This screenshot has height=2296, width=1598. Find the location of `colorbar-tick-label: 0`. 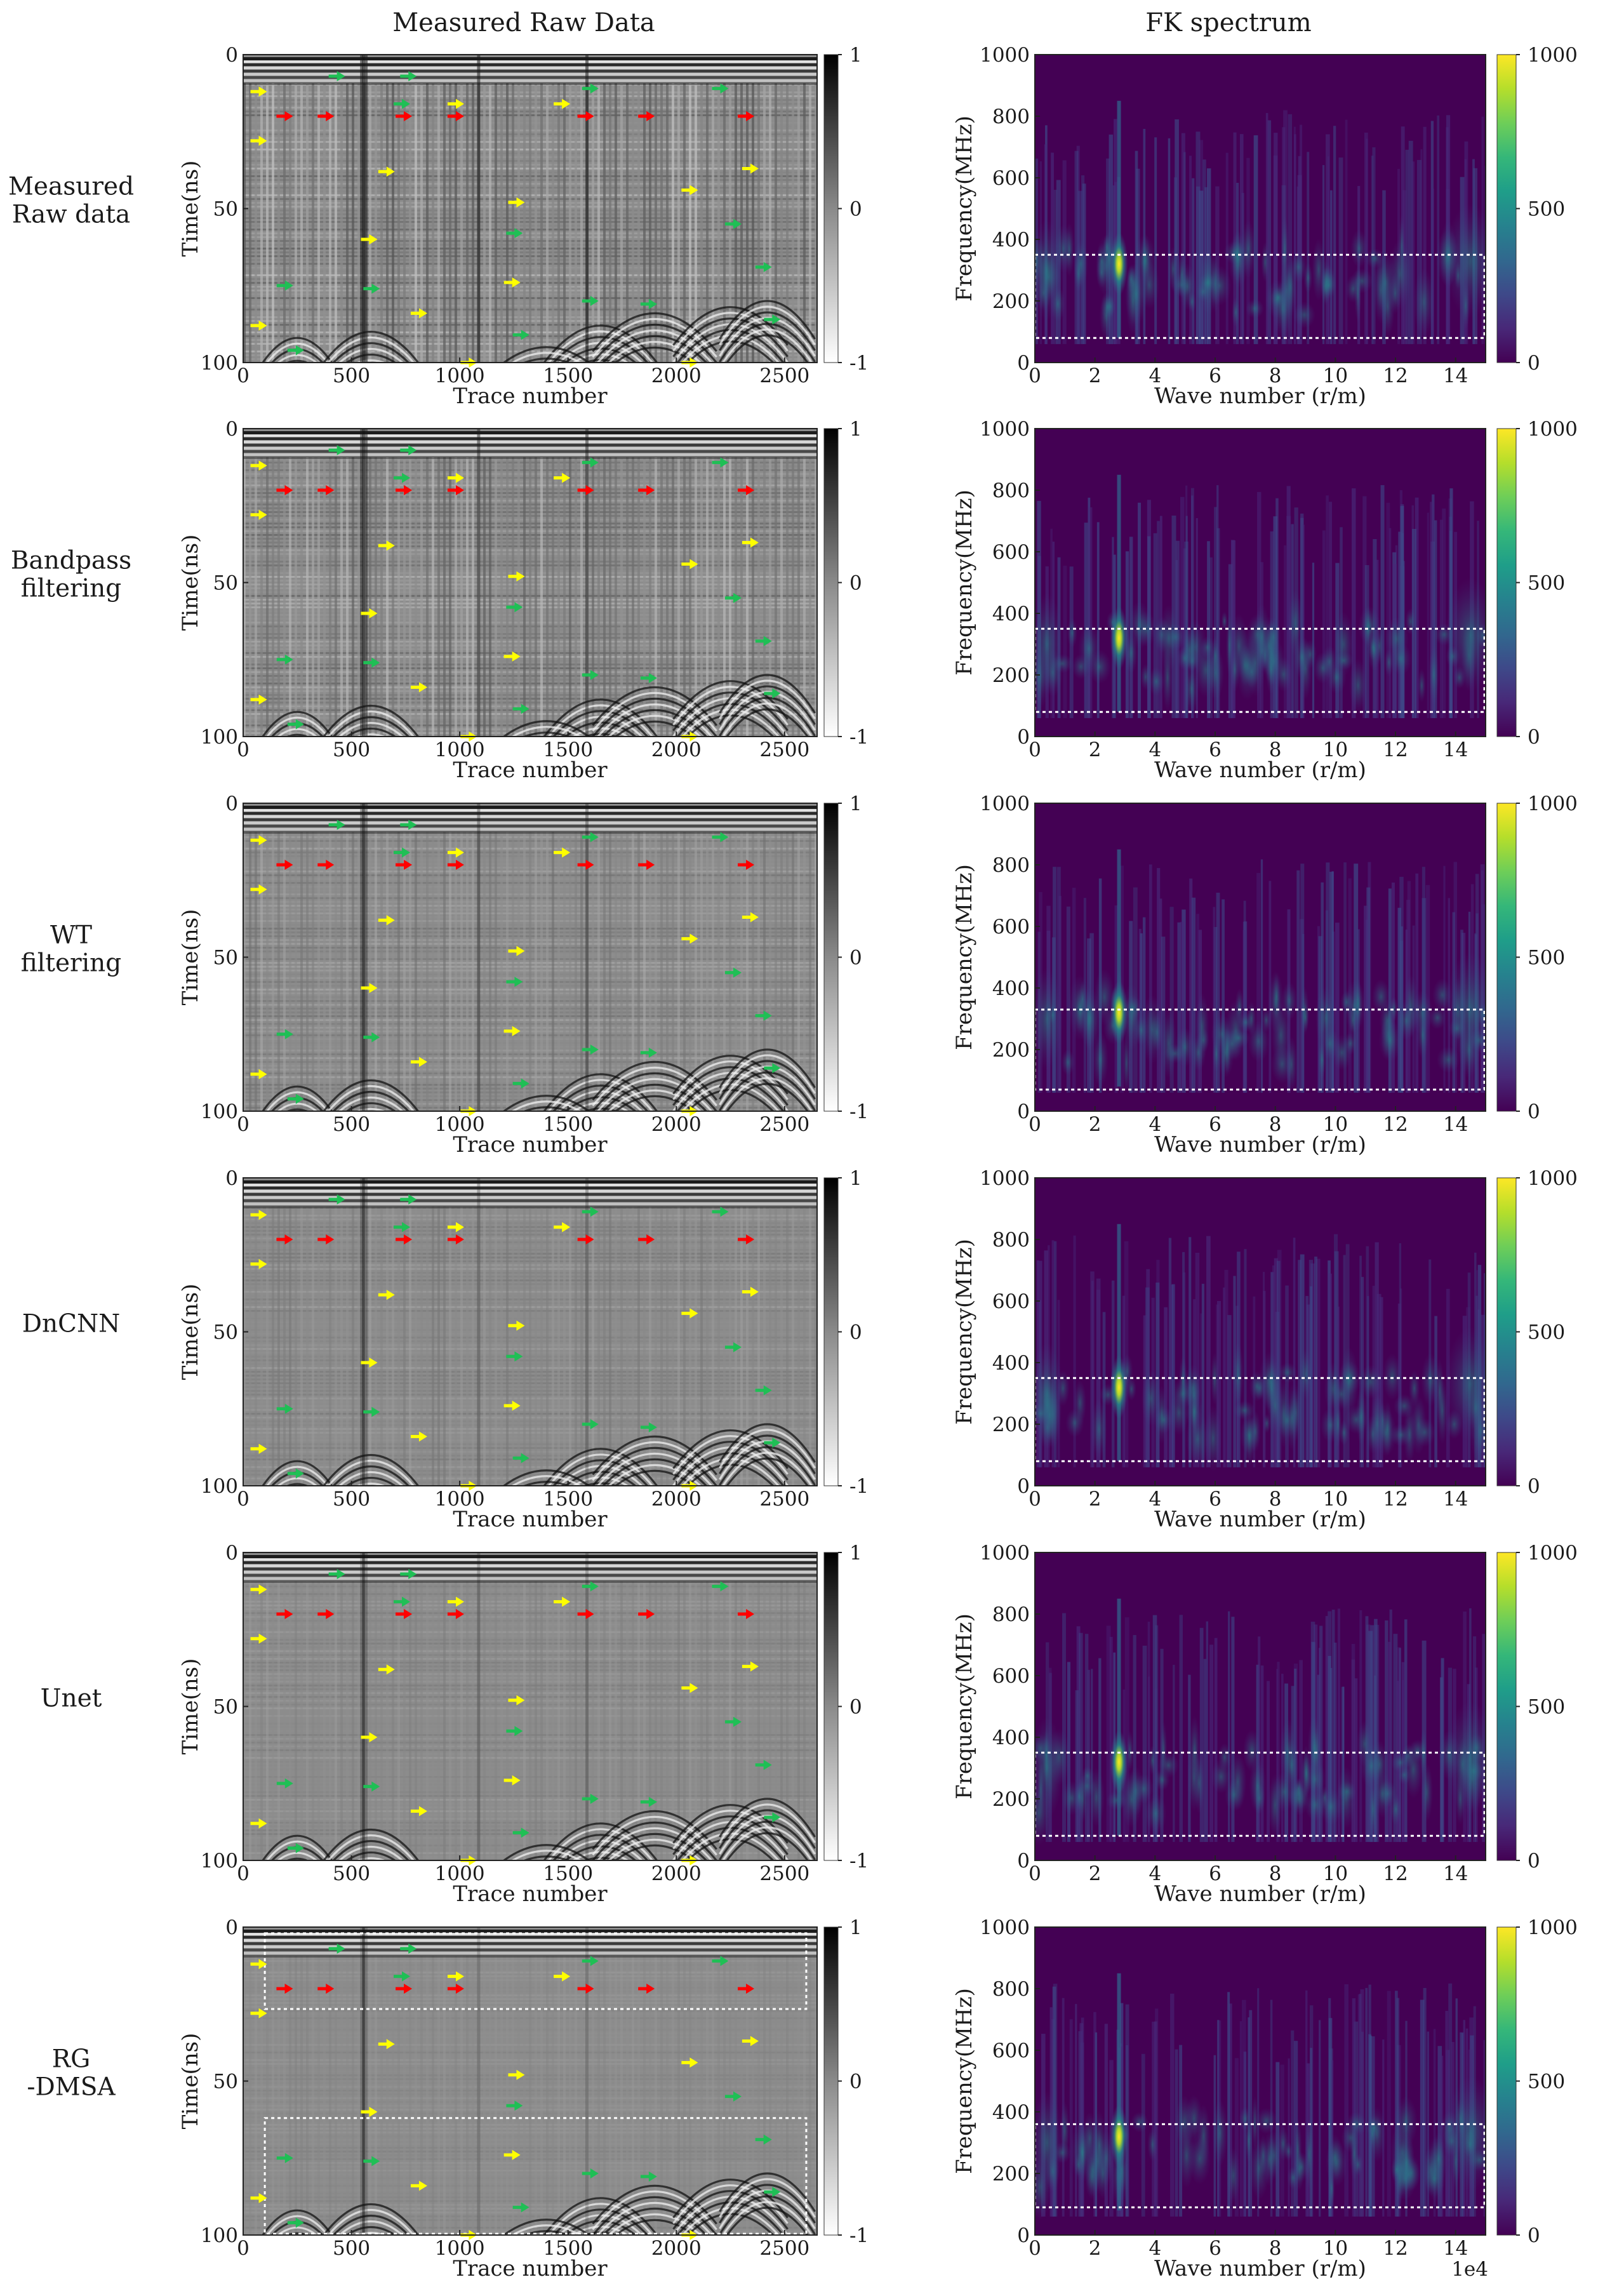

colorbar-tick-label: 0 is located at coordinates (855, 583).